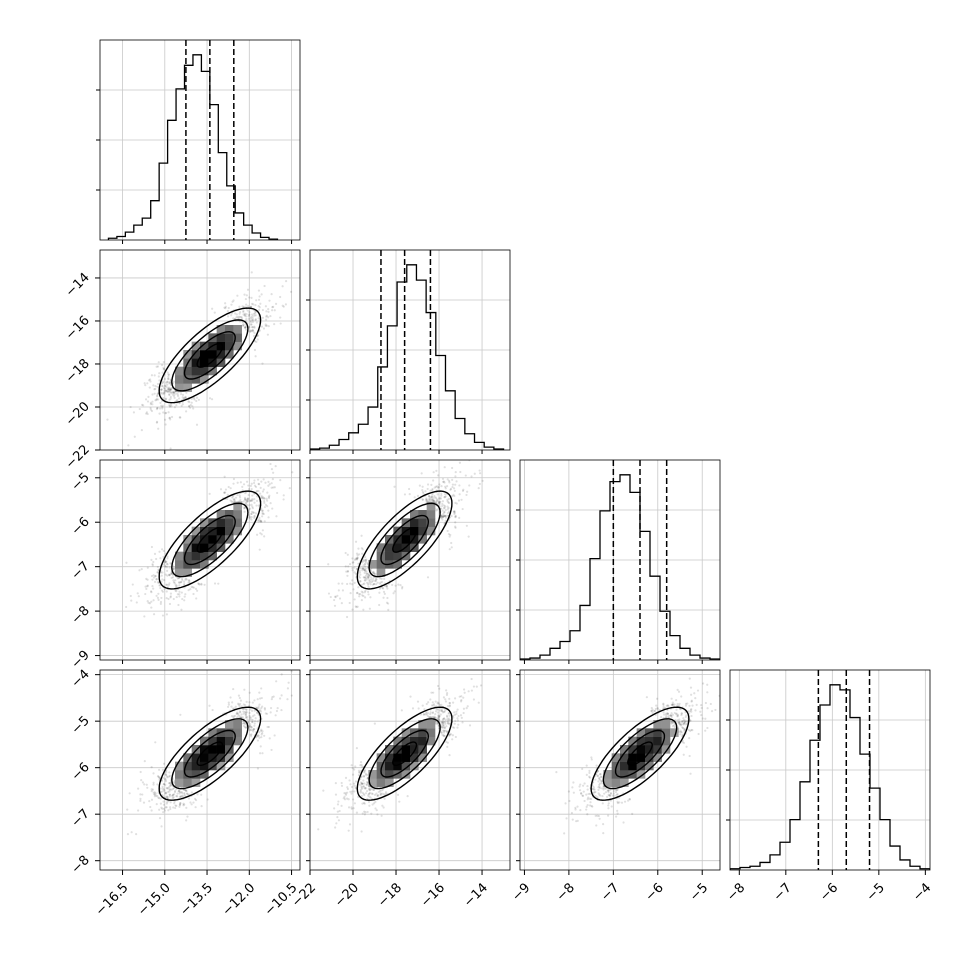 Image resolution: width=970 pixels, height=974 pixels. Describe the element at coordinates (405, 753) in the screenshot. I see `contour-line` at that location.